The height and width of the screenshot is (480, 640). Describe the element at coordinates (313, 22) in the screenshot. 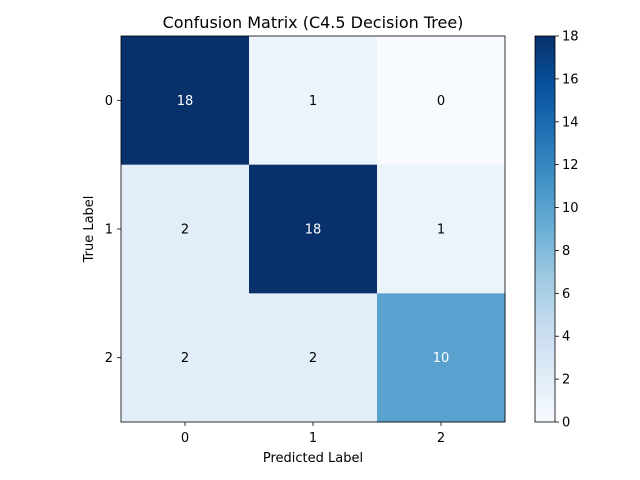

I see `chart-title: Confusion Matrix (C4.5 Decision Tree)` at that location.